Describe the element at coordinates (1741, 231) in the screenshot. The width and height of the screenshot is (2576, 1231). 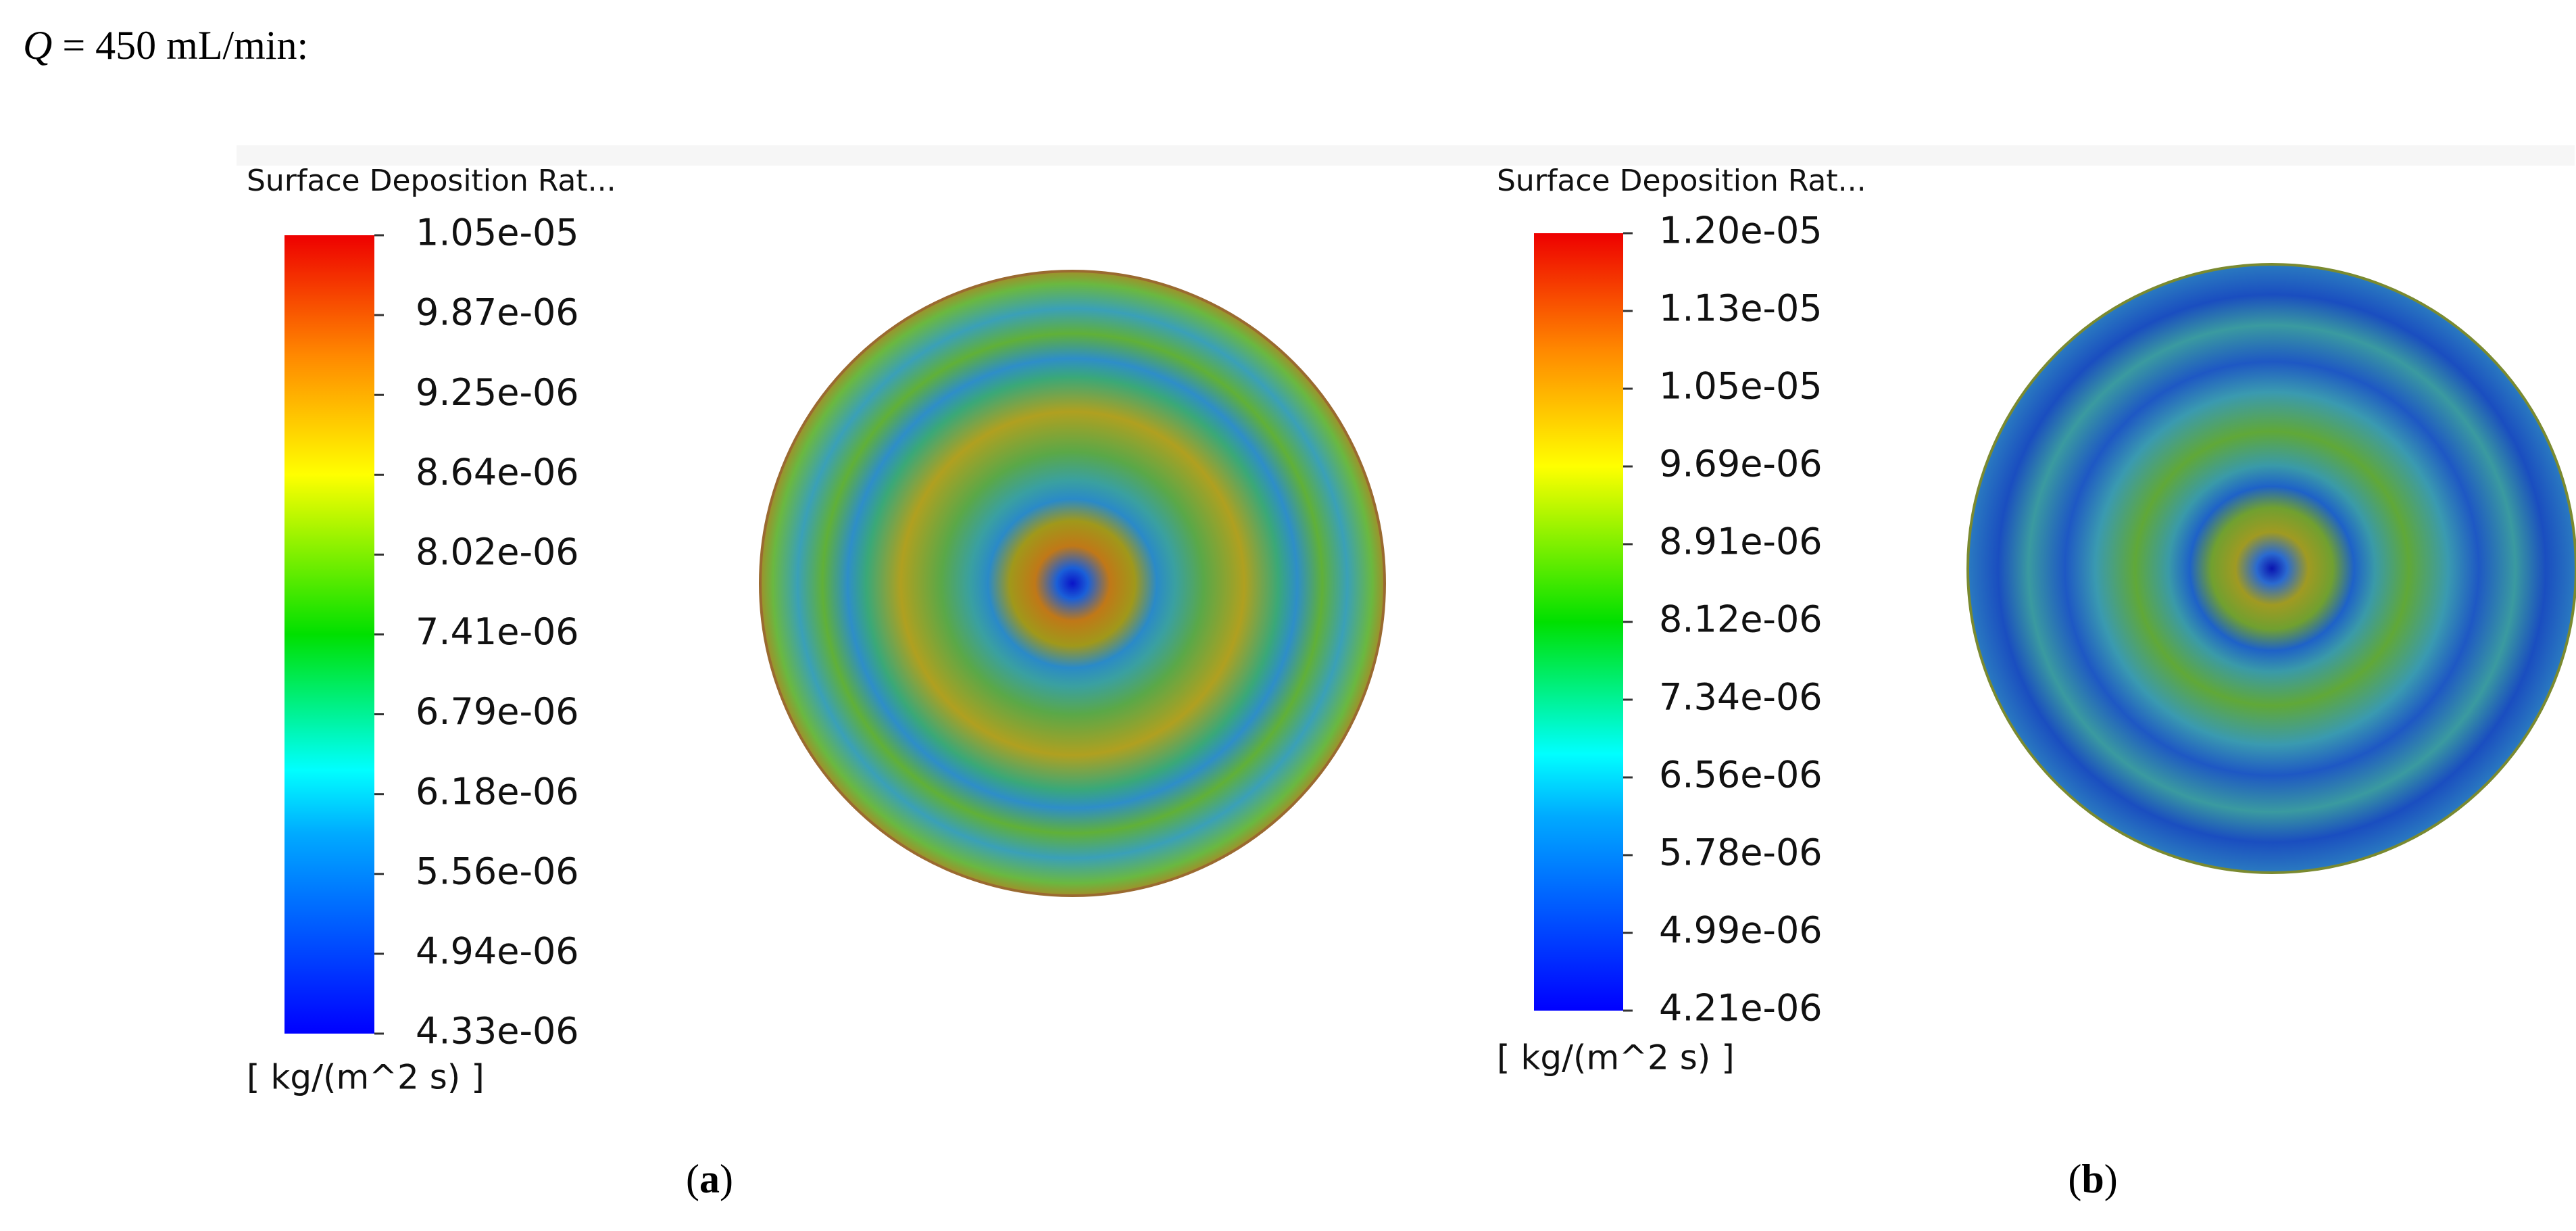
I see `colorbar-tick-label: 1.20e-05` at that location.